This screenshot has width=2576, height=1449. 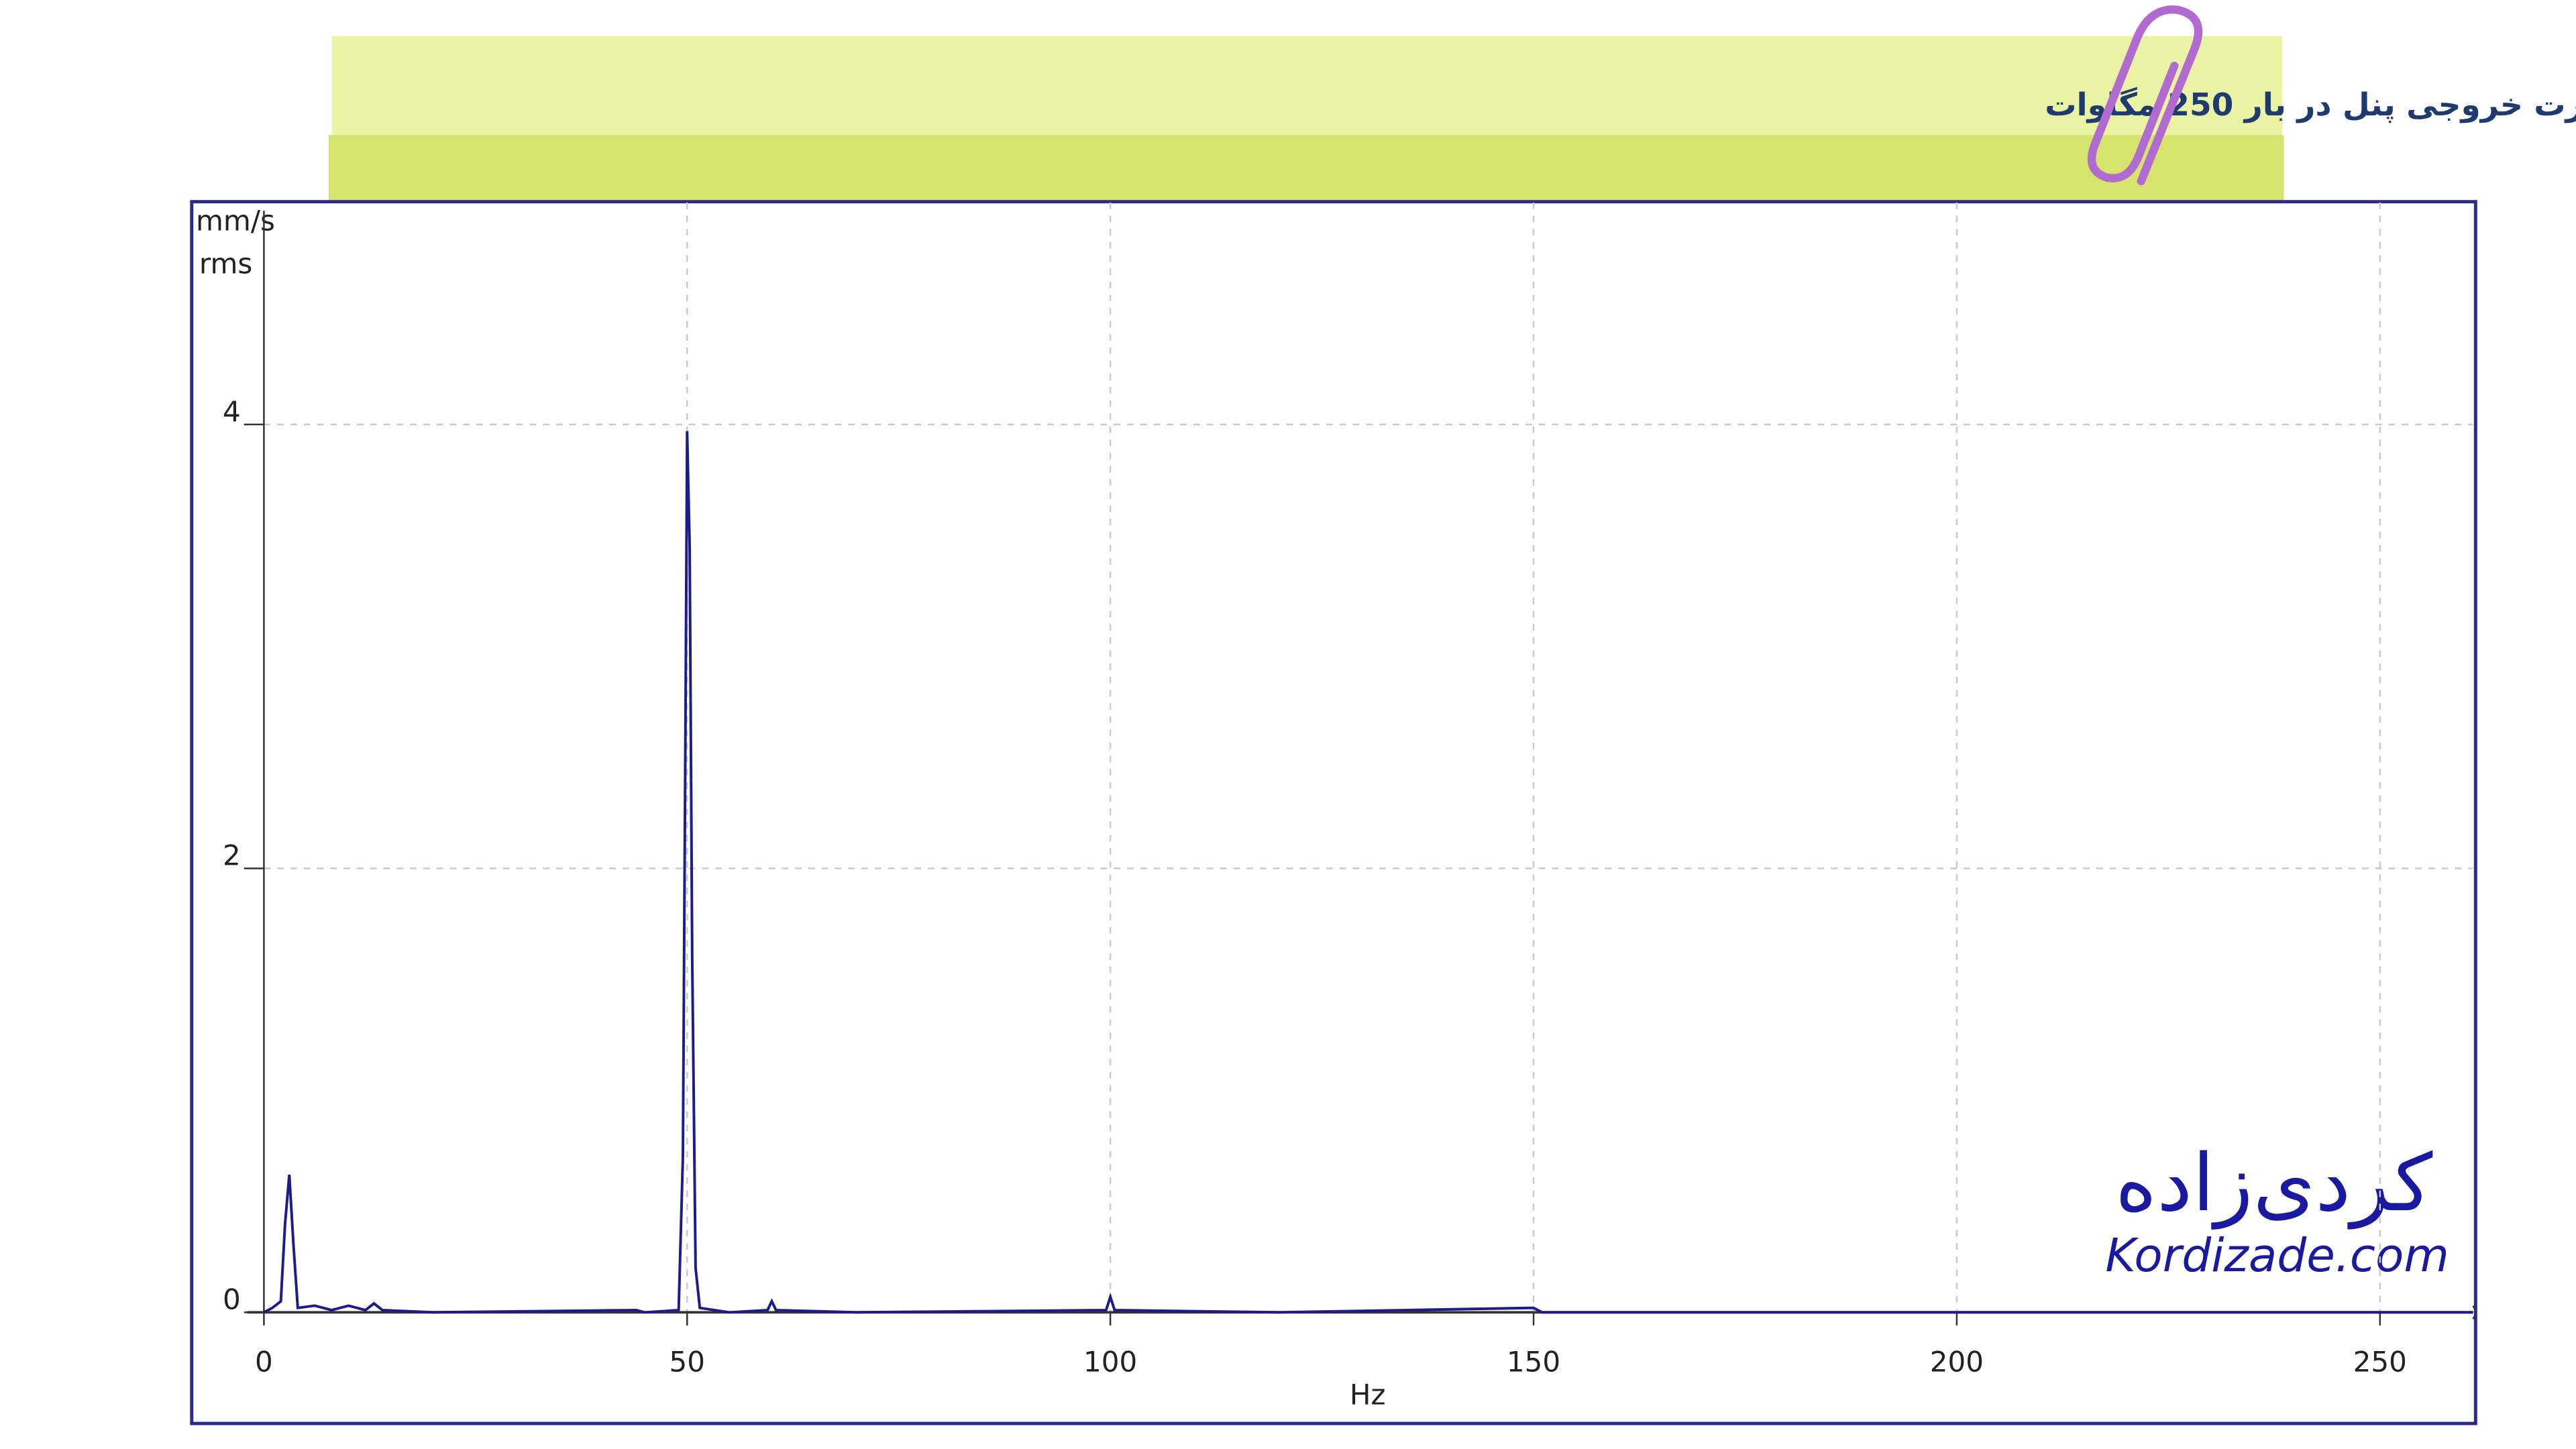 I want to click on y-tick-label: 2, so click(x=232, y=855).